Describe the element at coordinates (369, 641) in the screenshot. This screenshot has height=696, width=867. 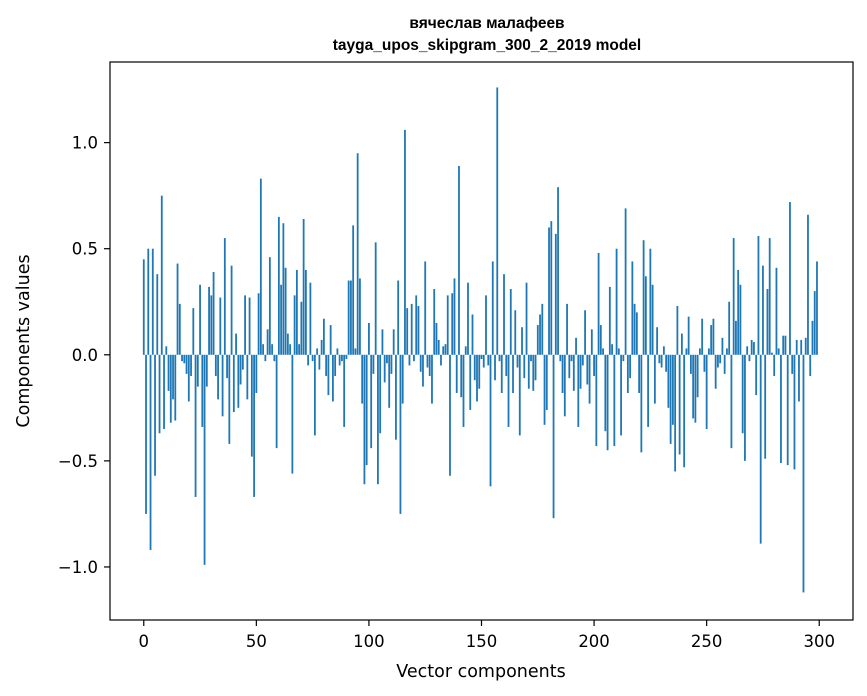
I see `x-tick-label-2: 100` at that location.